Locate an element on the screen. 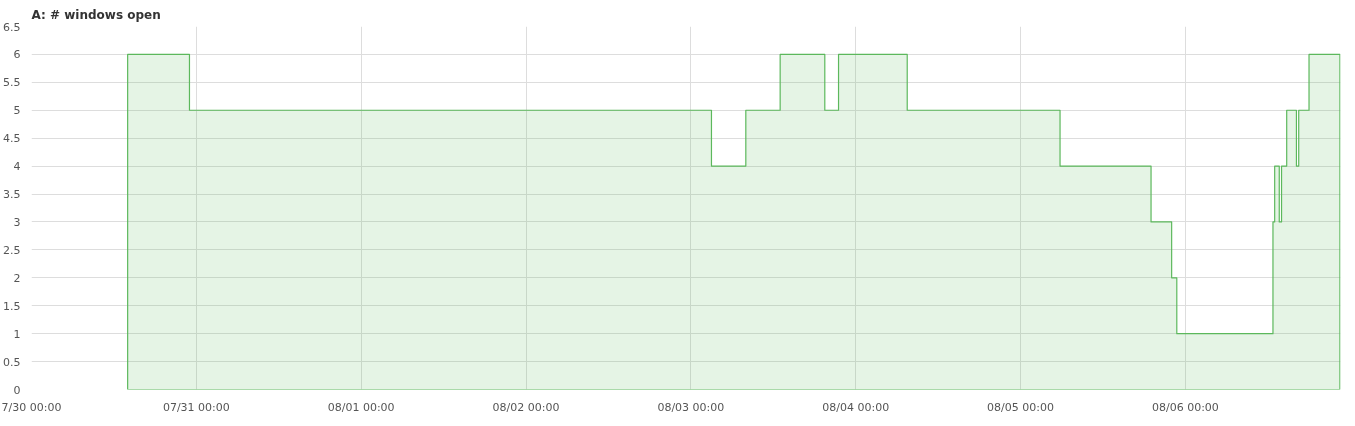 This screenshot has height=426, width=1355. y-tick-label: 5.5 is located at coordinates (12, 83).